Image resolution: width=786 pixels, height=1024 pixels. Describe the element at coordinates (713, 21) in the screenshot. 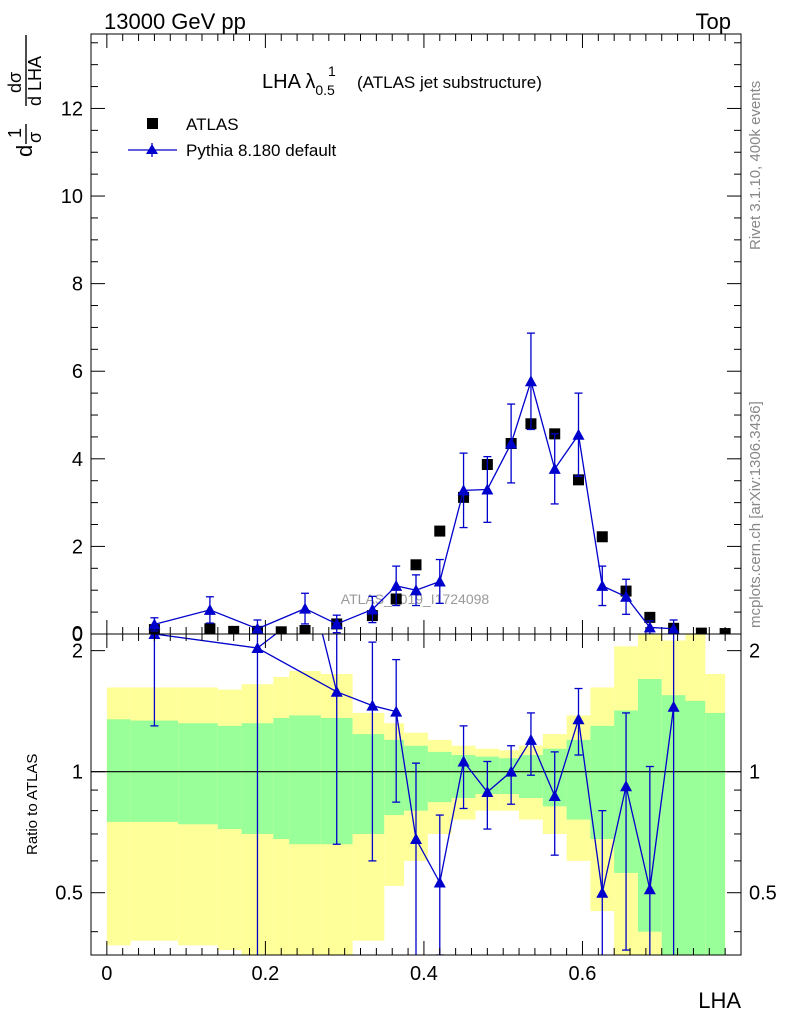

I see `header-process-label: Top` at that location.